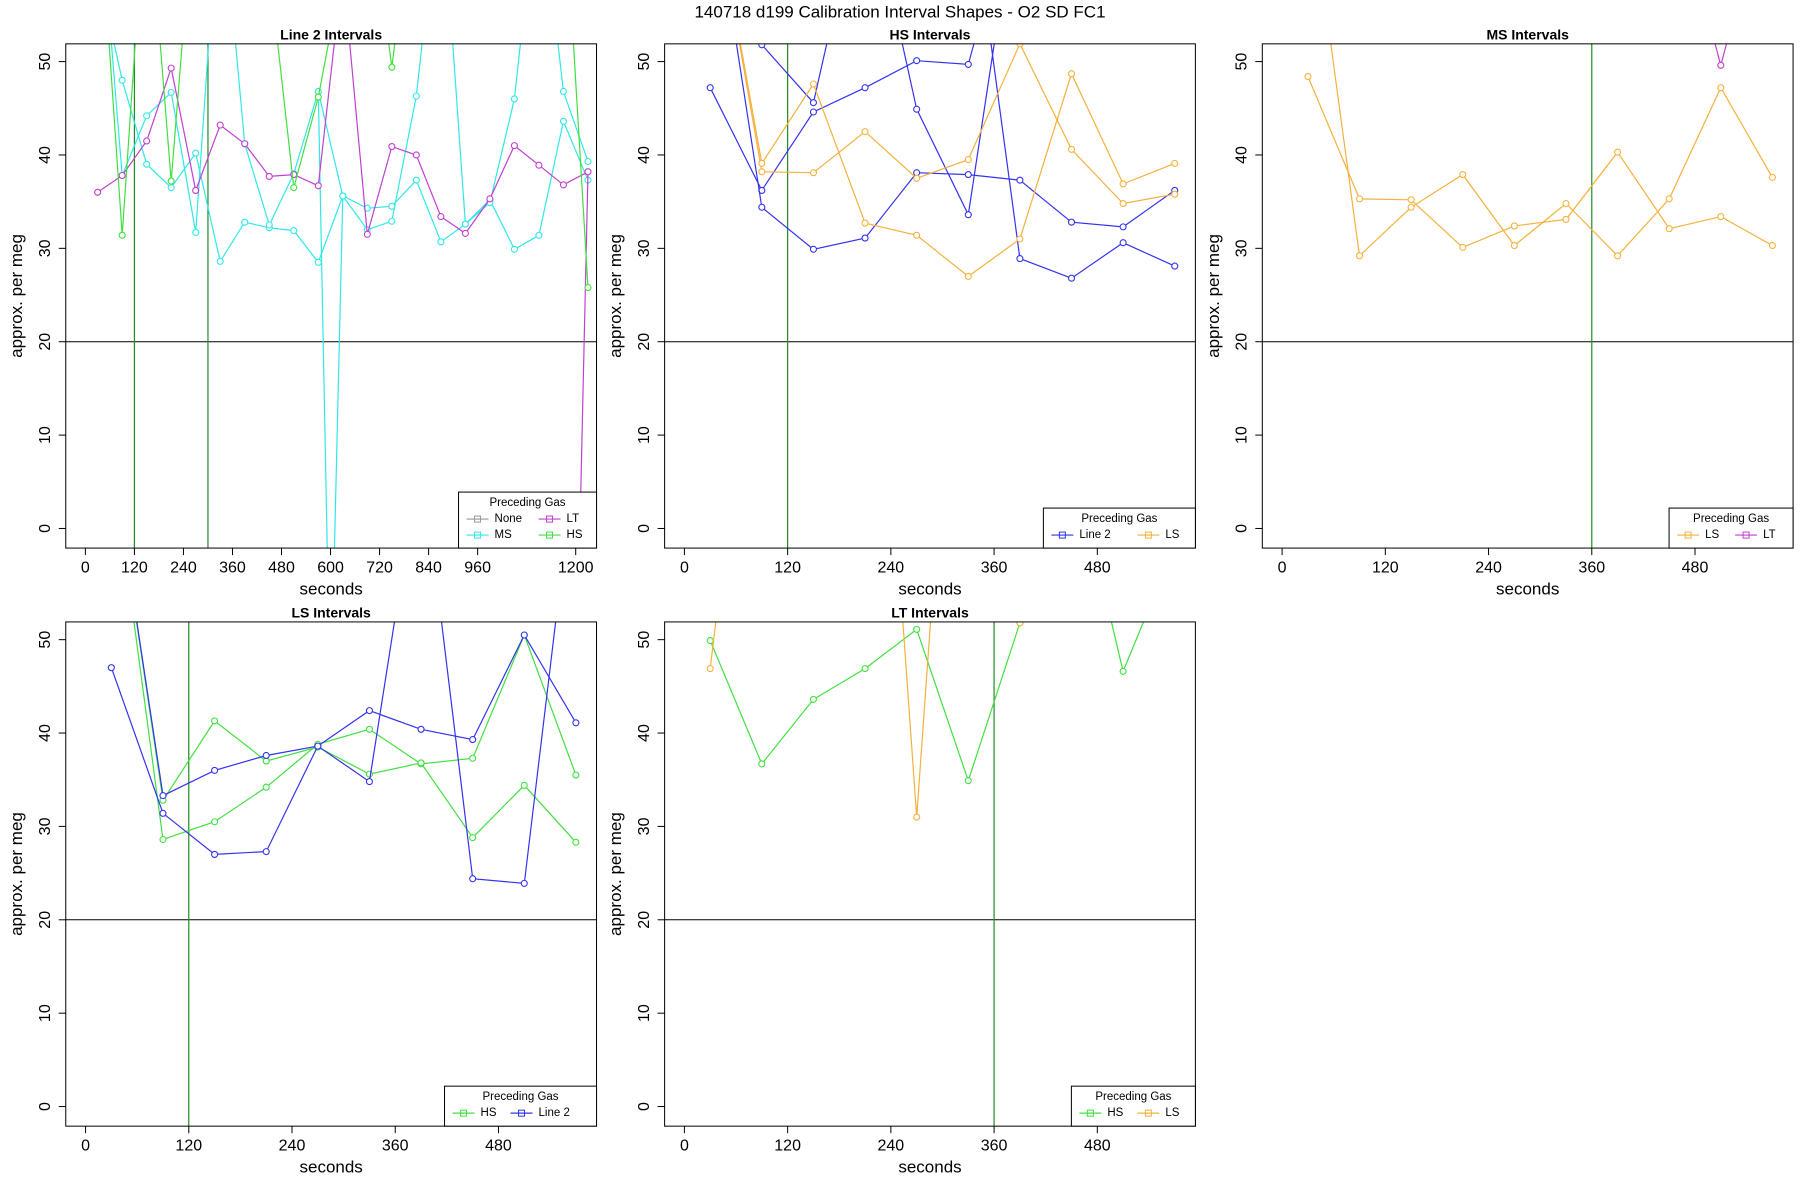 This screenshot has height=1200, width=1800. What do you see at coordinates (1115, 1113) in the screenshot?
I see `legend-label: HS` at bounding box center [1115, 1113].